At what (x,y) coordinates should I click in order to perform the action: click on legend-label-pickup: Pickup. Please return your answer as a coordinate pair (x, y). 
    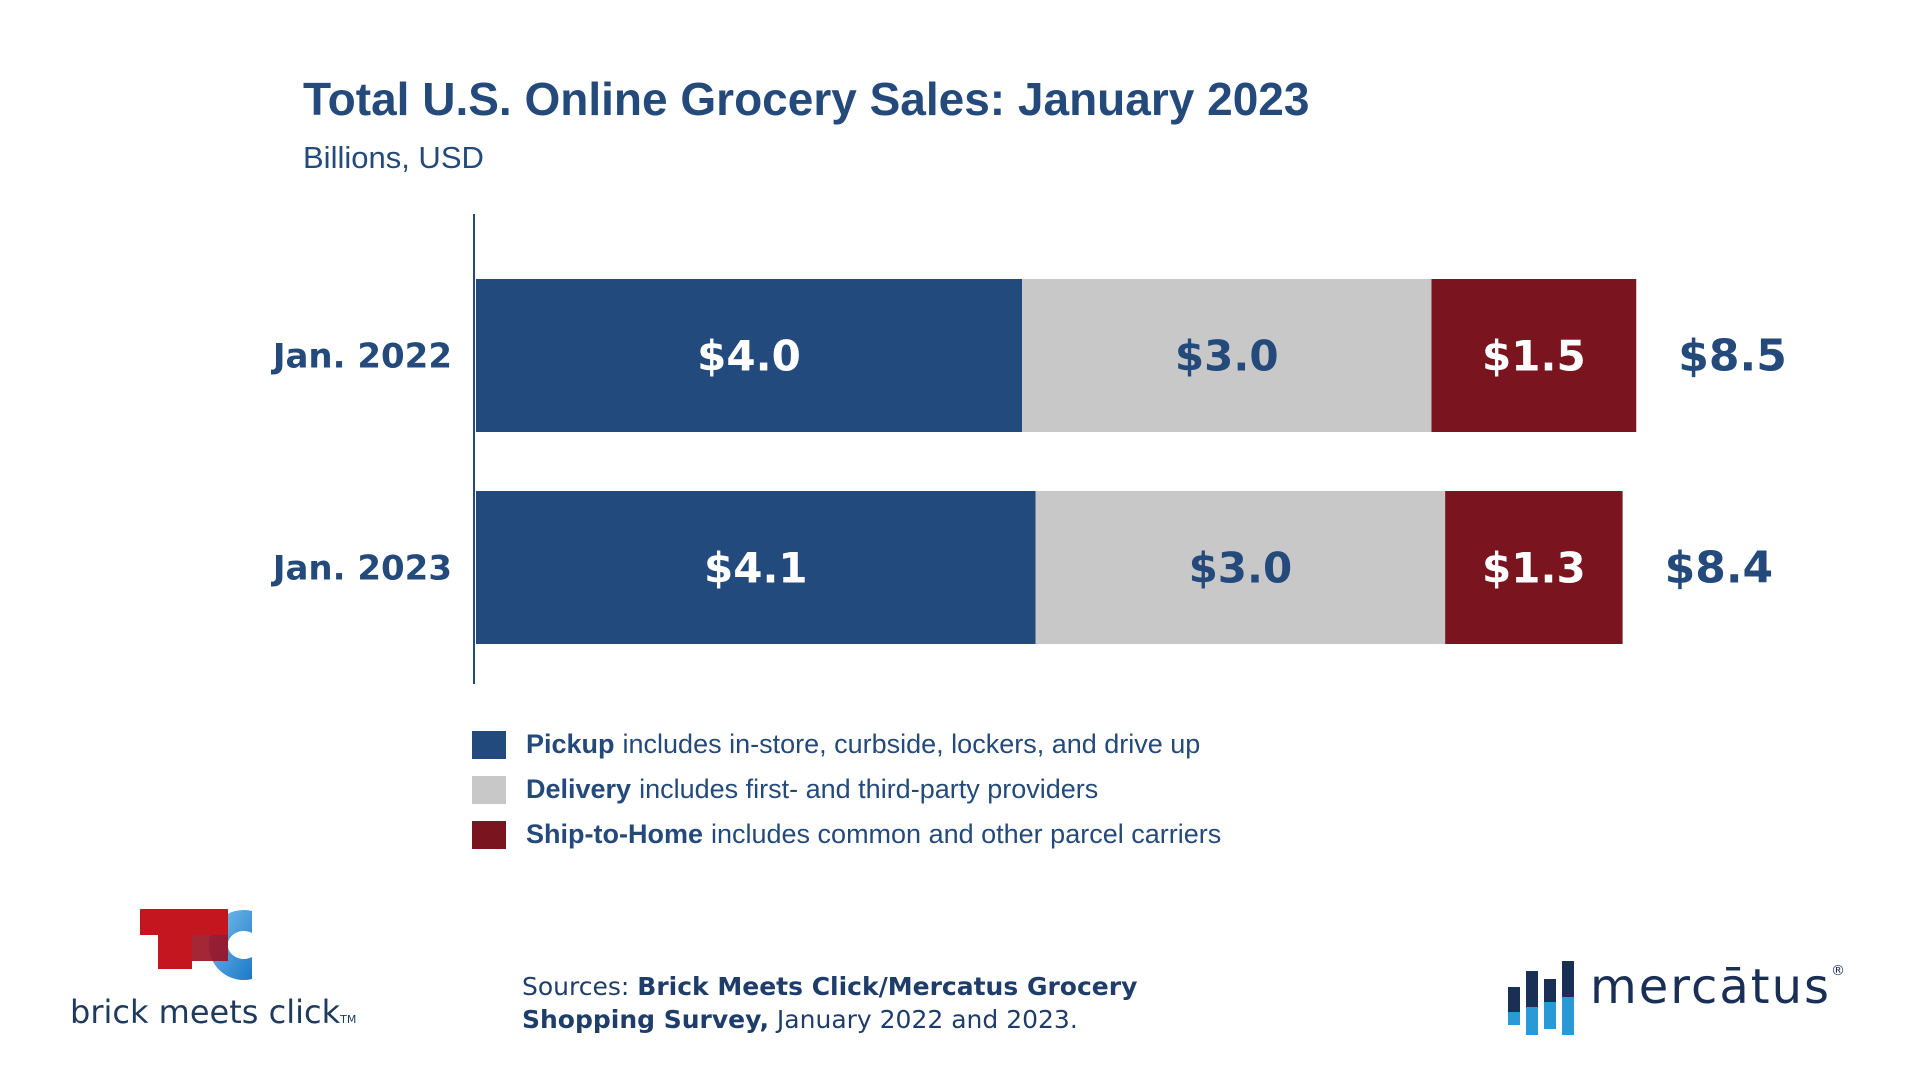
    Looking at the image, I should click on (570, 744).